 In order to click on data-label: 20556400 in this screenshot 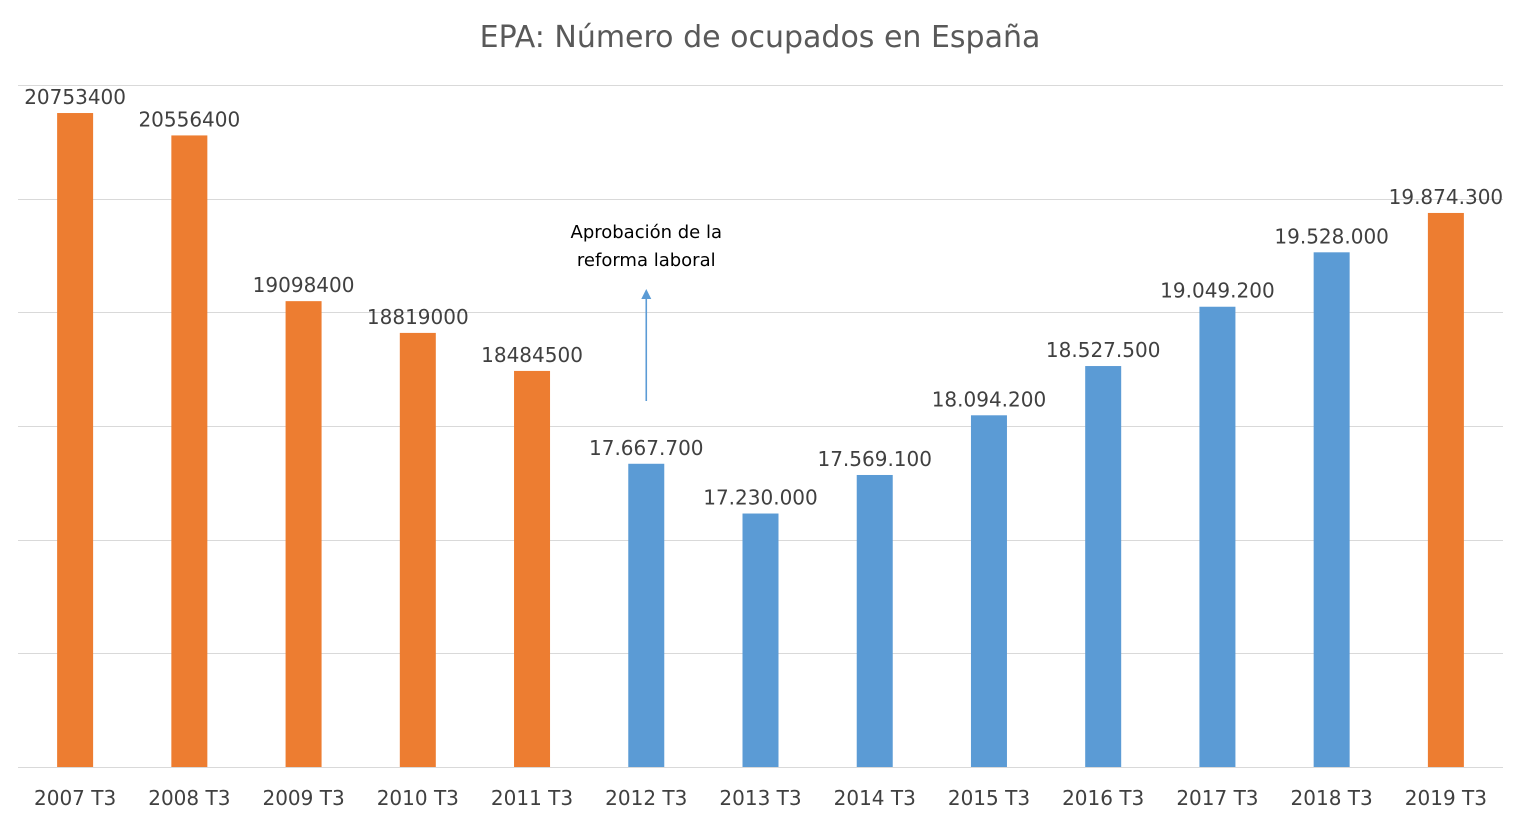, I will do `click(189, 119)`.